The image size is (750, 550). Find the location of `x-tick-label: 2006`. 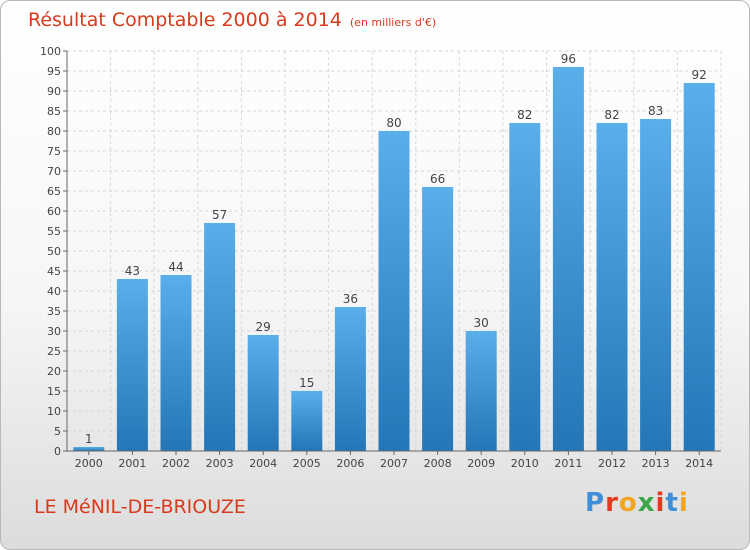

x-tick-label: 2006 is located at coordinates (350, 463).